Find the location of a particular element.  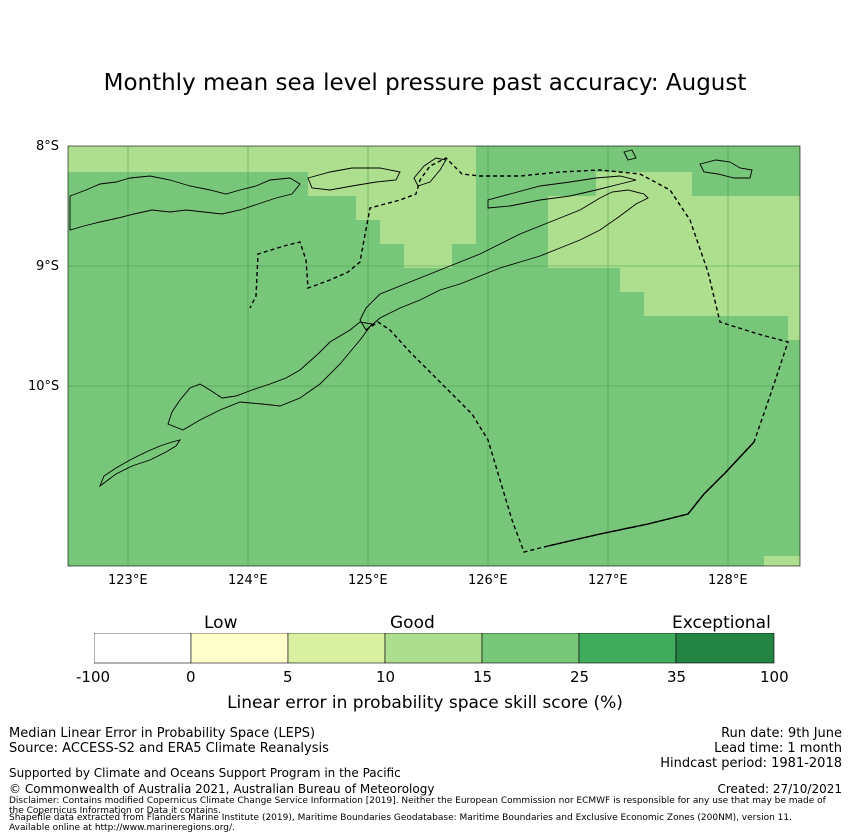

footer-created: Created: 27/10/2021 is located at coordinates (779, 789).